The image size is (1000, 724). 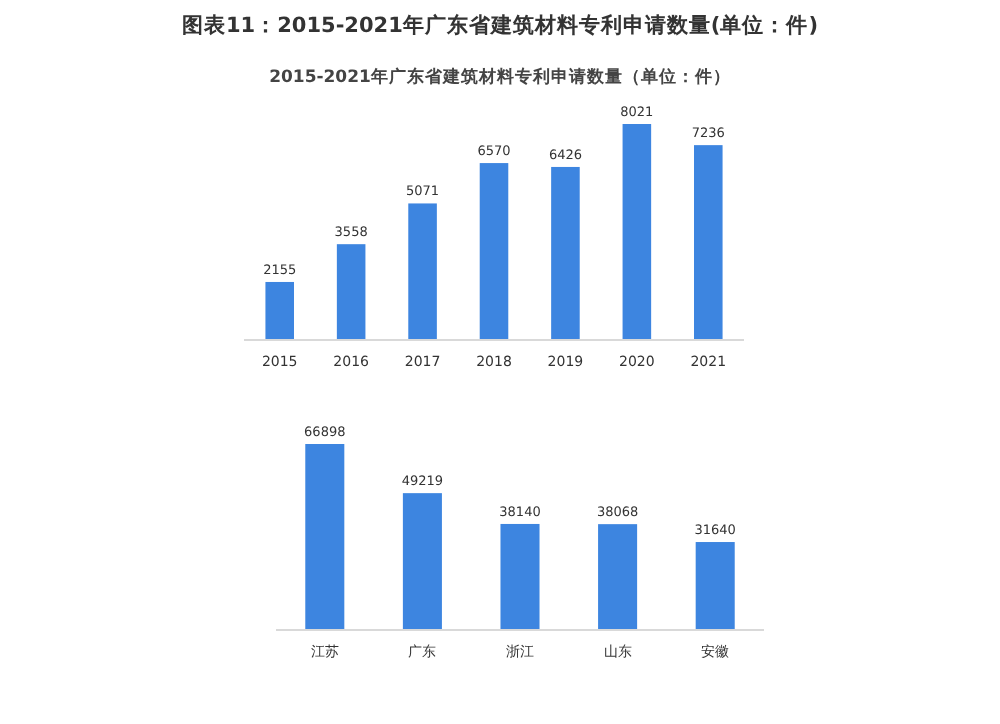 I want to click on chart-title: 图表11：2015-2021年广东省建筑材料专利申请数量(单位：件), so click(x=500, y=25).